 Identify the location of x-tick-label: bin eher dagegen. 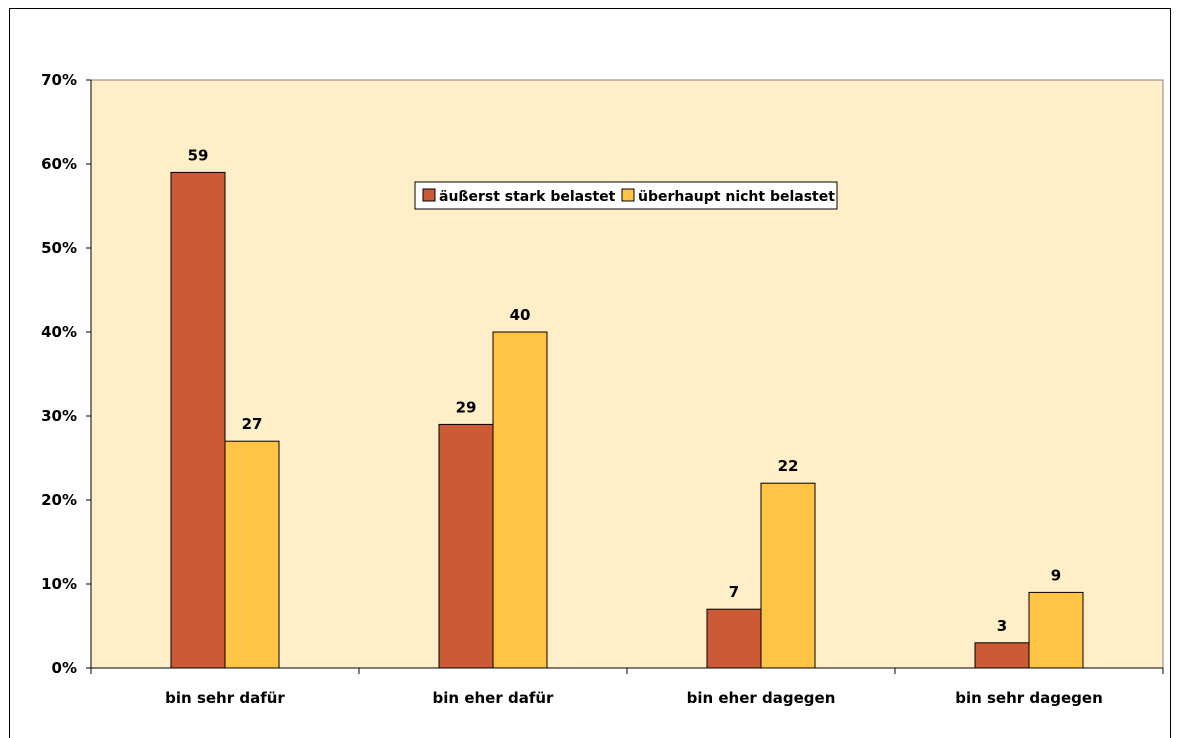
(761, 698).